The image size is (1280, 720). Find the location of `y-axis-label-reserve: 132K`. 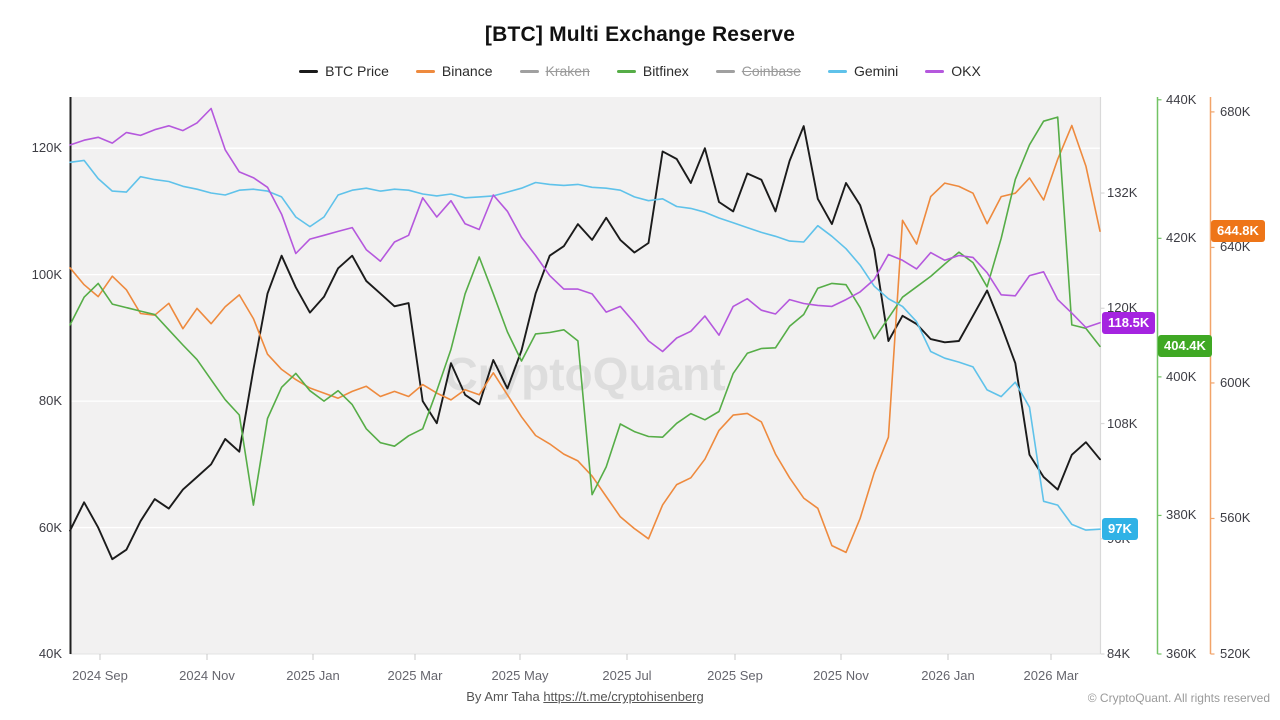

y-axis-label-reserve: 132K is located at coordinates (1122, 193).